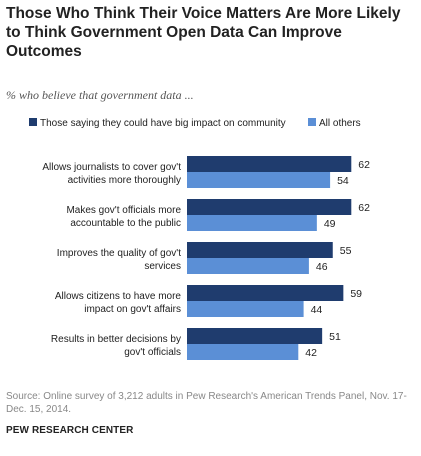 This screenshot has width=421, height=456. I want to click on legend-label-series-2: All others, so click(340, 123).